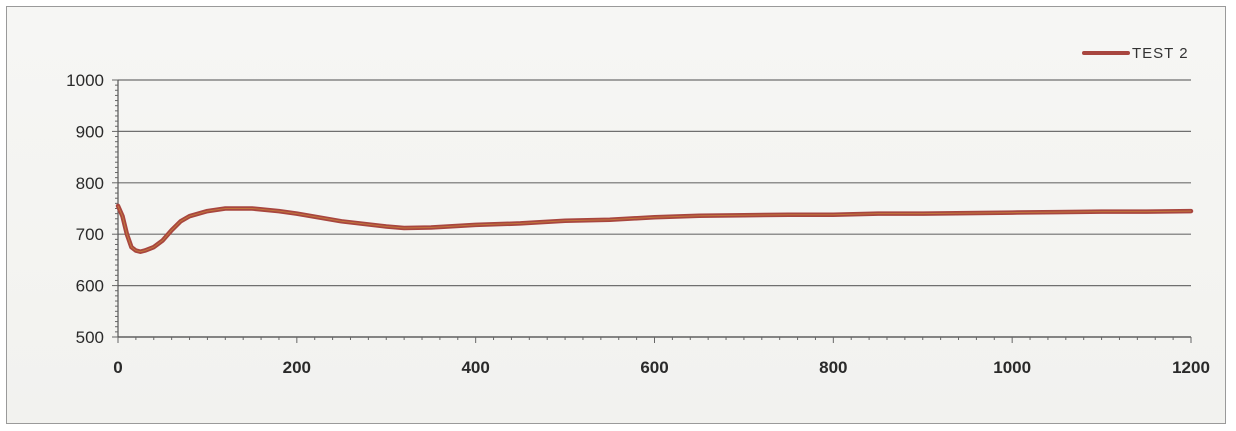  I want to click on x-tick-label: 600, so click(654, 367).